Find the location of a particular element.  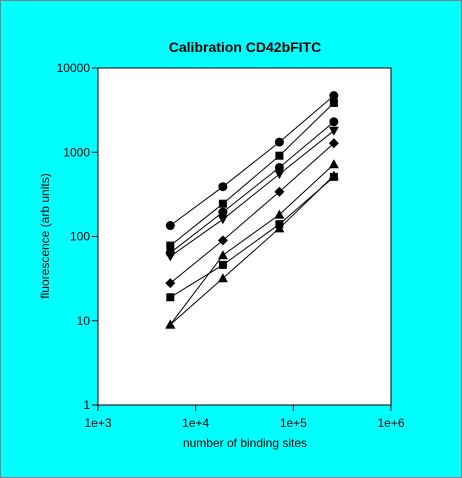

x-axis-label: number of binding sites is located at coordinates (245, 443).